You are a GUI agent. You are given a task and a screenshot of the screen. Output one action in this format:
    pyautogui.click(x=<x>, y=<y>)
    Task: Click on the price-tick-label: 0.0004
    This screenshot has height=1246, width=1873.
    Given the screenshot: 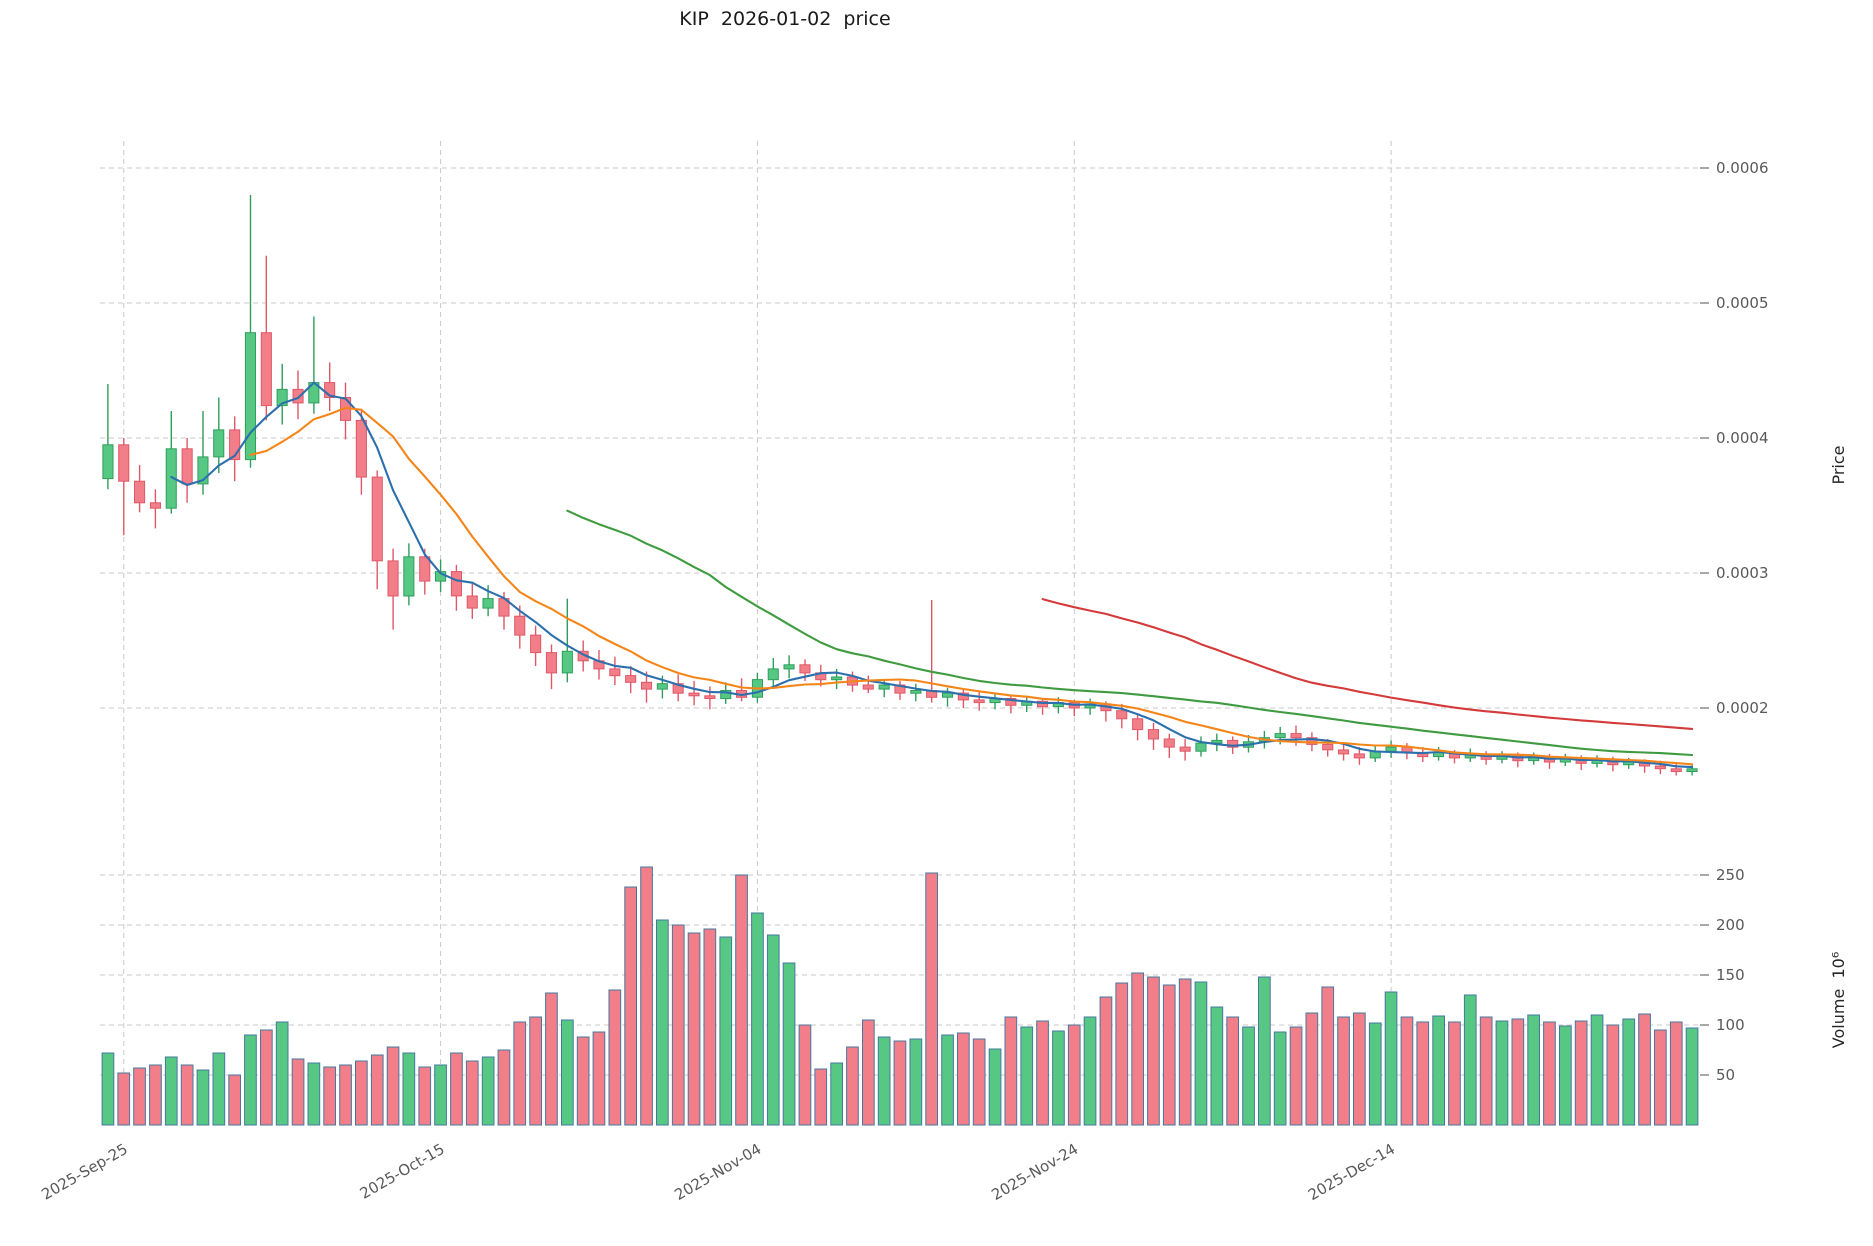 What is the action you would take?
    pyautogui.click(x=1742, y=438)
    